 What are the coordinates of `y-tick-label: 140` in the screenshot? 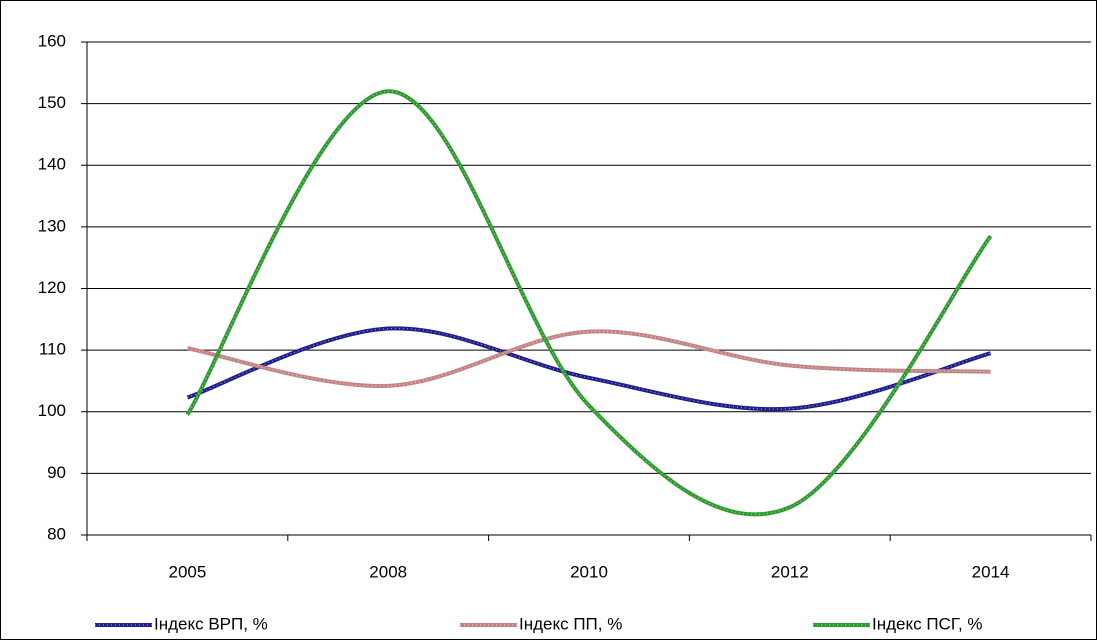 It's located at (52, 164).